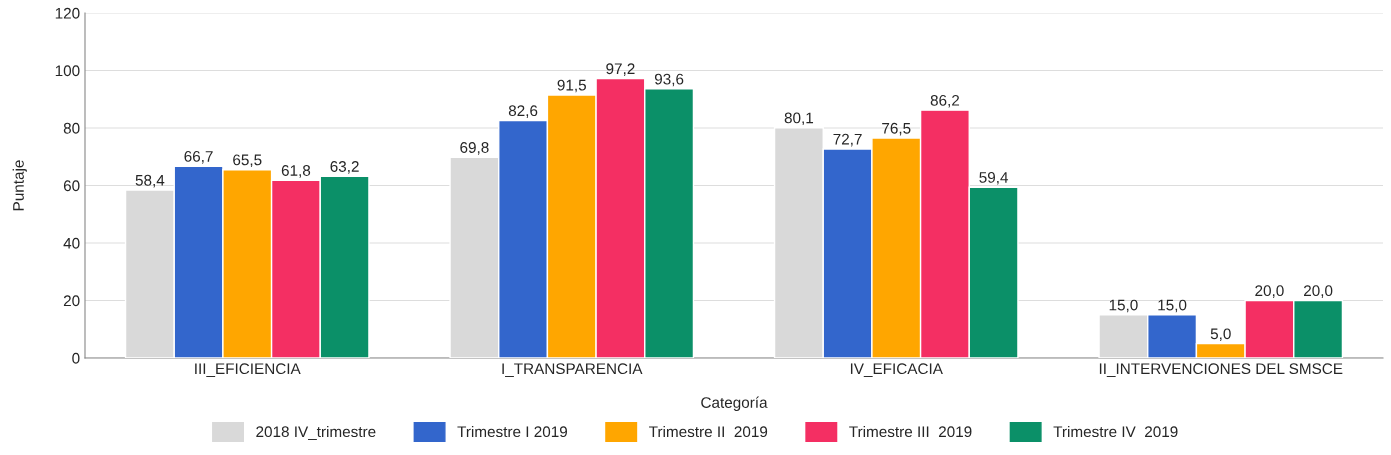  Describe the element at coordinates (71, 186) in the screenshot. I see `y-tick-label: 60` at that location.